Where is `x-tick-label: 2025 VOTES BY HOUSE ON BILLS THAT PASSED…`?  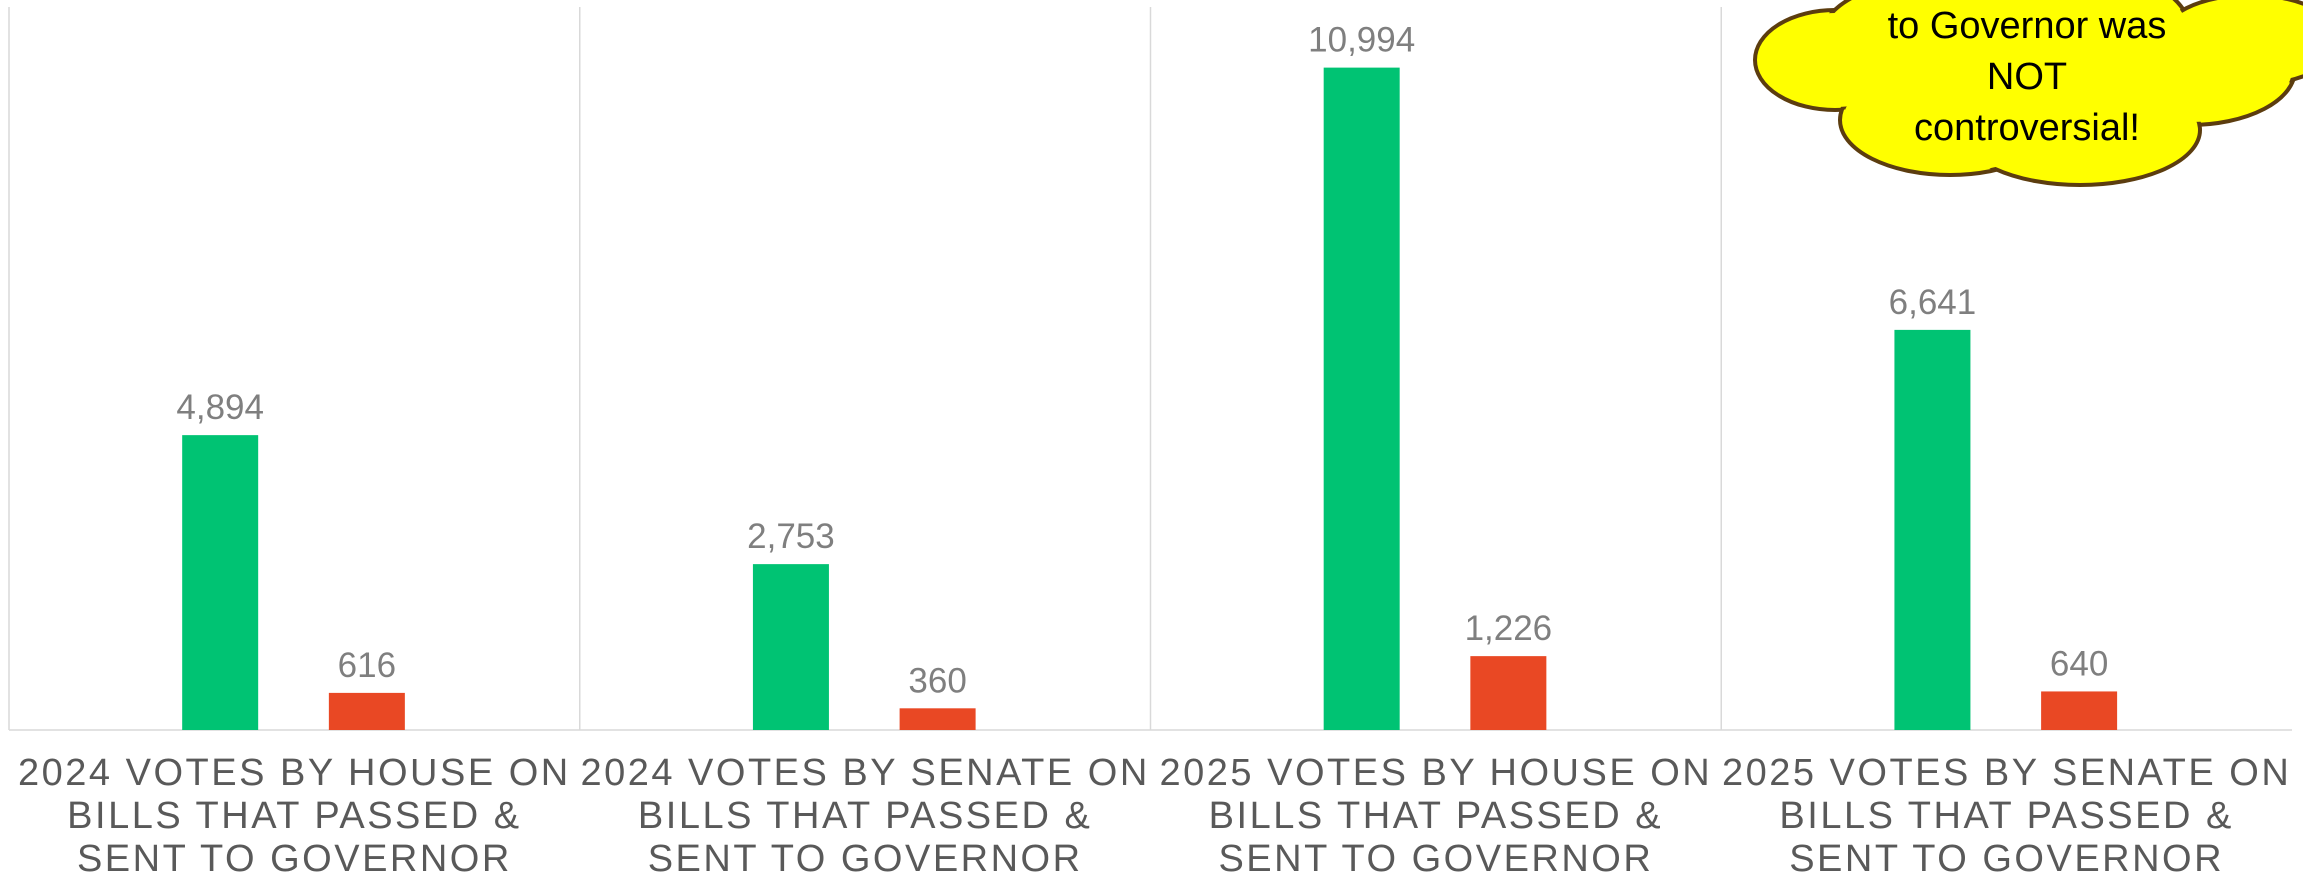
x-tick-label: 2025 VOTES BY HOUSE ON BILLS THAT PASSED… is located at coordinates (1436, 816).